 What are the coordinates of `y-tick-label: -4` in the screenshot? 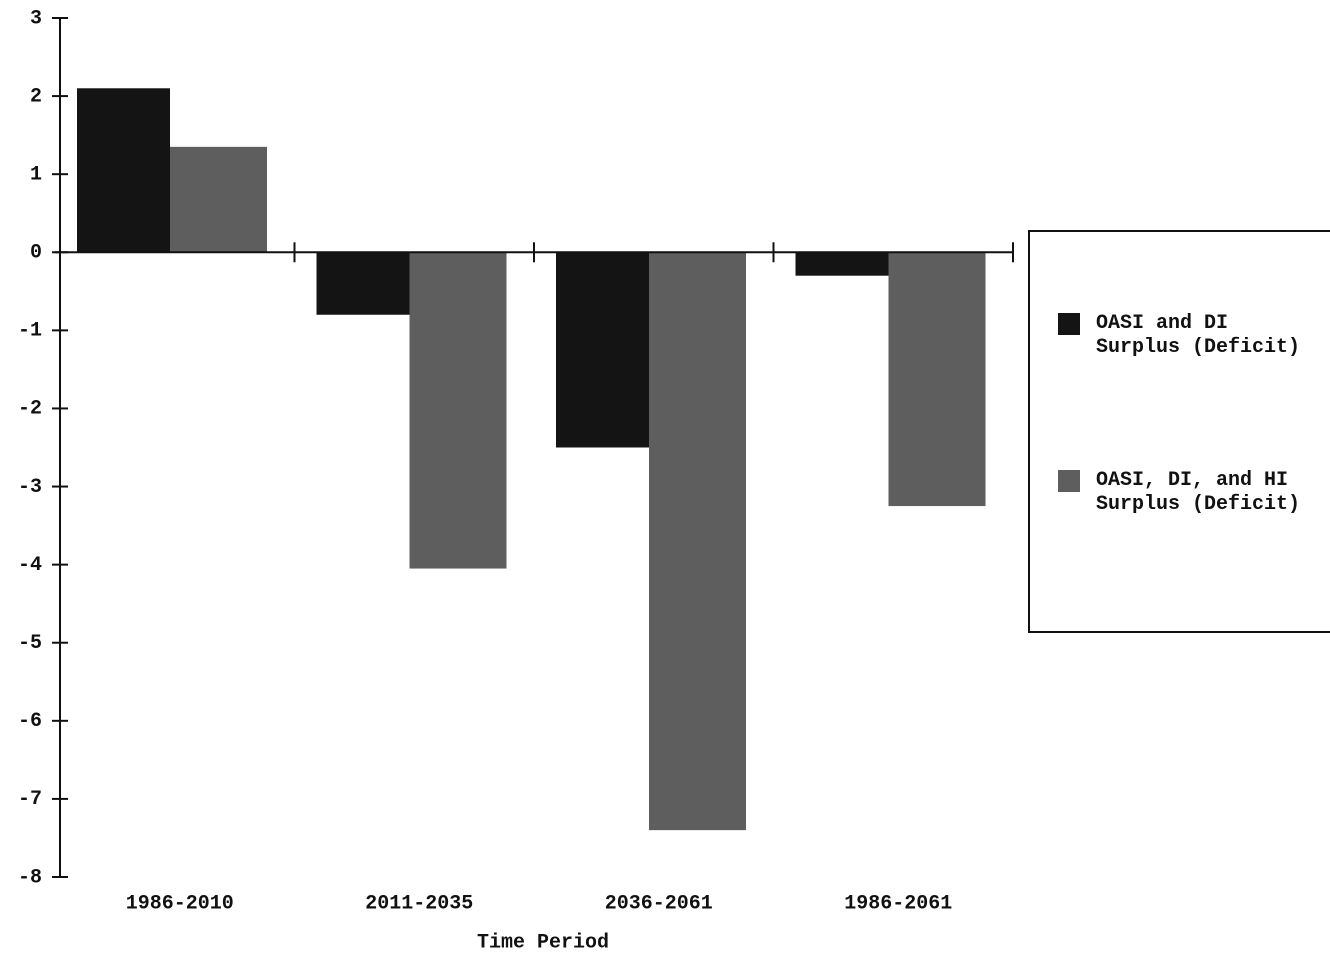 It's located at (30, 565).